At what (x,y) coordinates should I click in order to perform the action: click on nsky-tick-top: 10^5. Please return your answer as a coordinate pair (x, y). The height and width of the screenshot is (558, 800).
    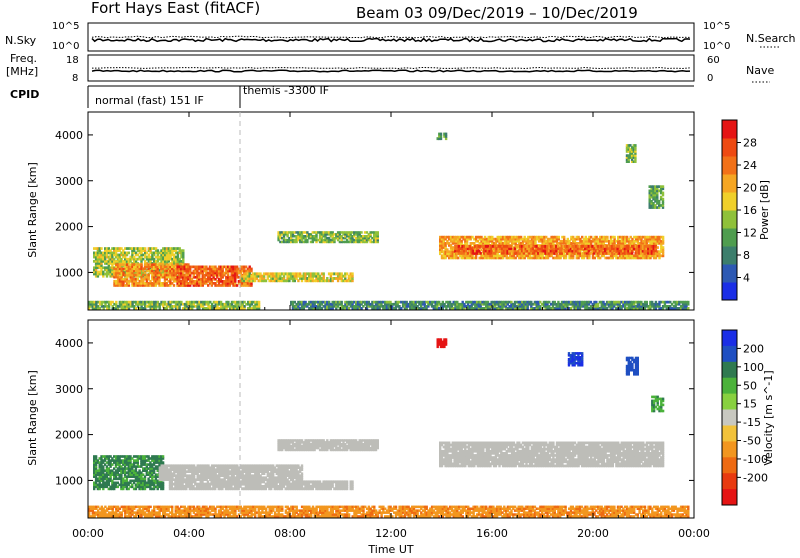
    Looking at the image, I should click on (65, 26).